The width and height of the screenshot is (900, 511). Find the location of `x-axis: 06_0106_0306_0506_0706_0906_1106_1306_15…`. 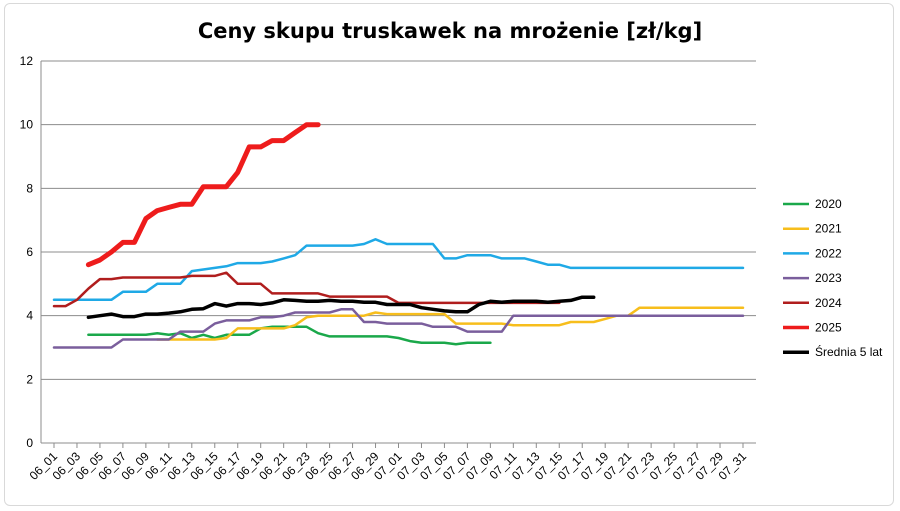

x-axis: 06_0106_0306_0506_0706_0906_1106_1306_15… is located at coordinates (391, 462).